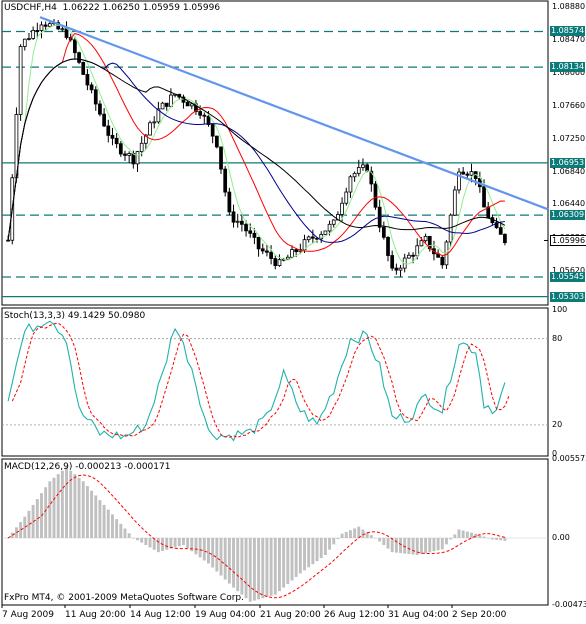 This screenshot has width=586, height=624. What do you see at coordinates (569, 172) in the screenshot?
I see `price-axis-label: 1.06840` at bounding box center [569, 172].